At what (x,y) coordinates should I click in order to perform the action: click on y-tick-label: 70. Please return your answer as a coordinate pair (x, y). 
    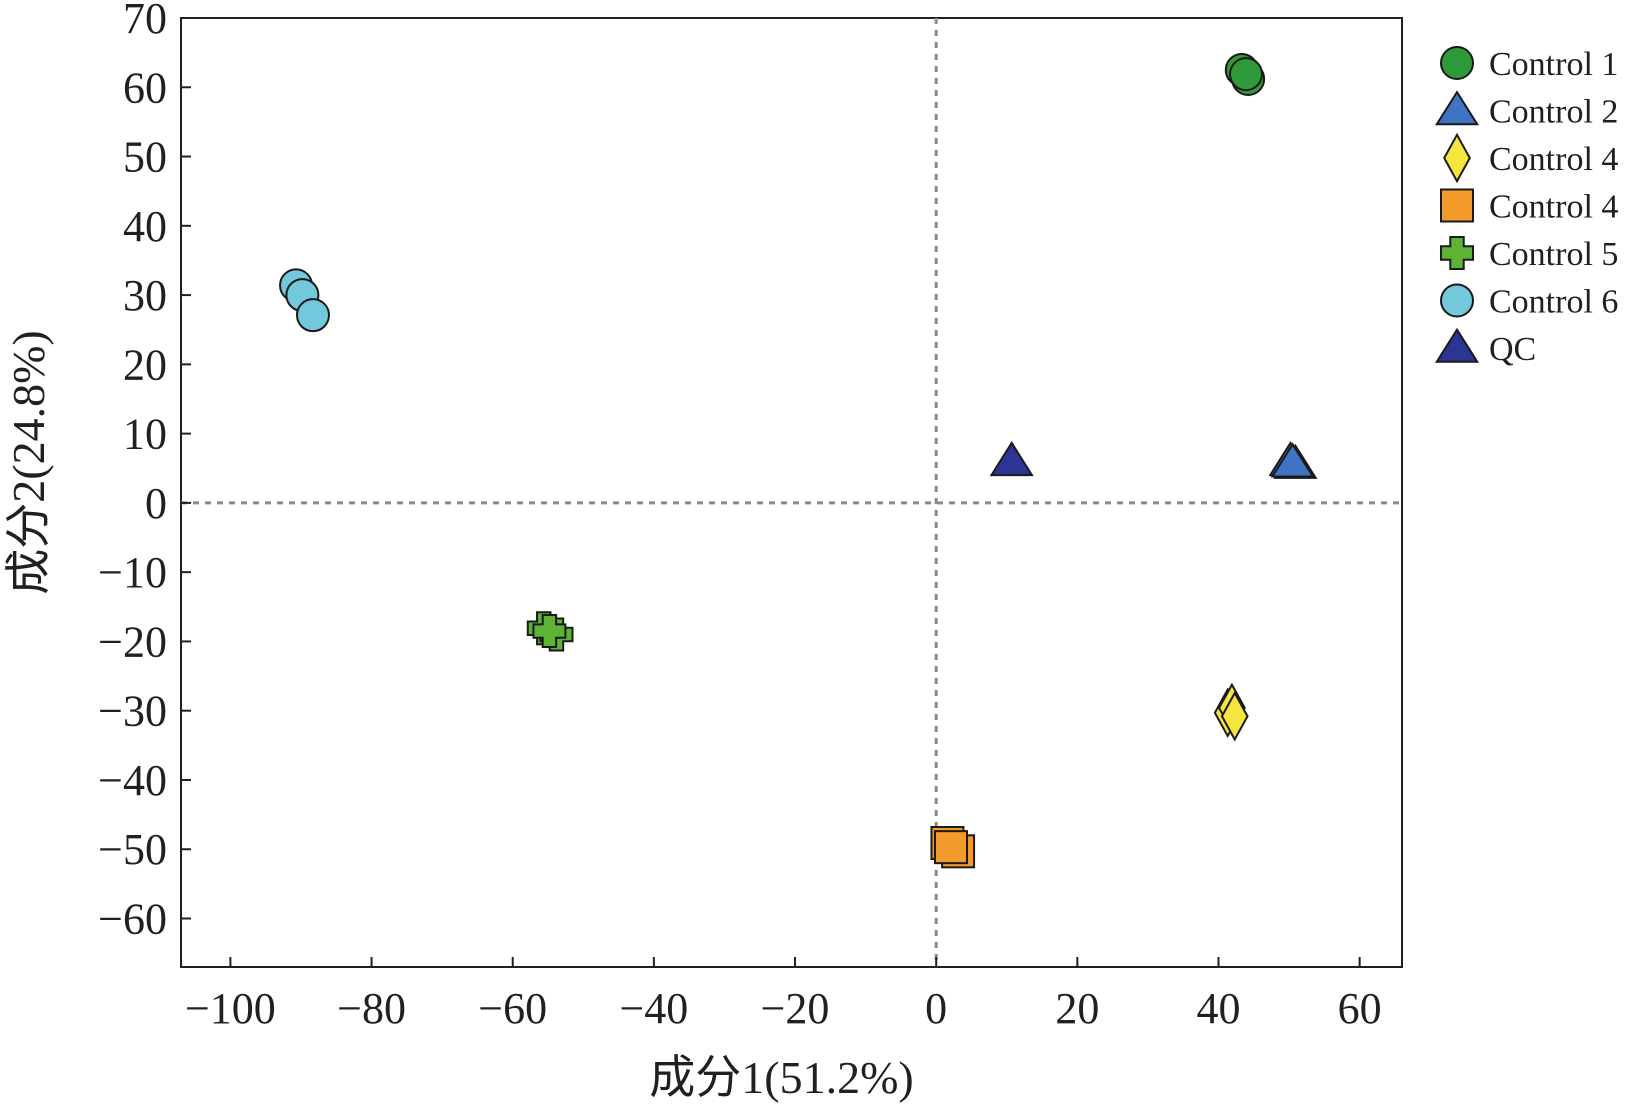
    Looking at the image, I should click on (145, 21).